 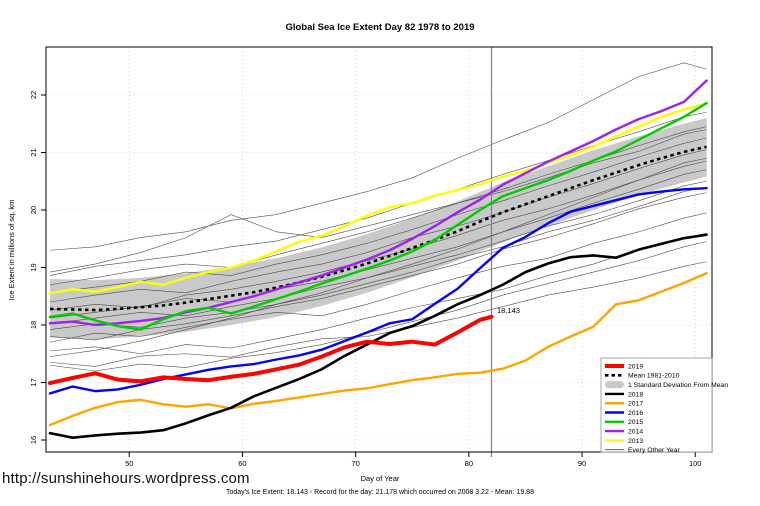 What do you see at coordinates (678, 385) in the screenshot?
I see `legend-label: 1 Standard Deviation From Mean` at bounding box center [678, 385].